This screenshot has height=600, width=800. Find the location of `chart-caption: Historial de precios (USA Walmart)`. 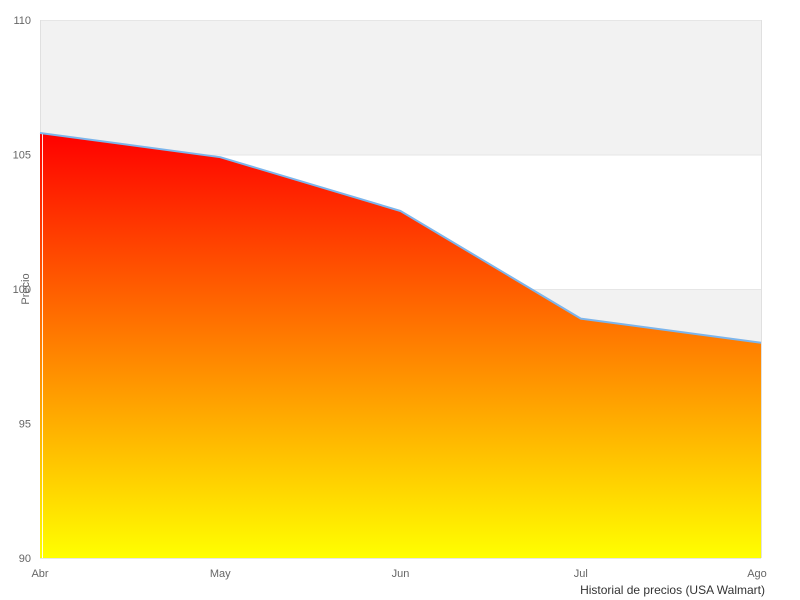

chart-caption: Historial de precios (USA Walmart) is located at coordinates (672, 590).